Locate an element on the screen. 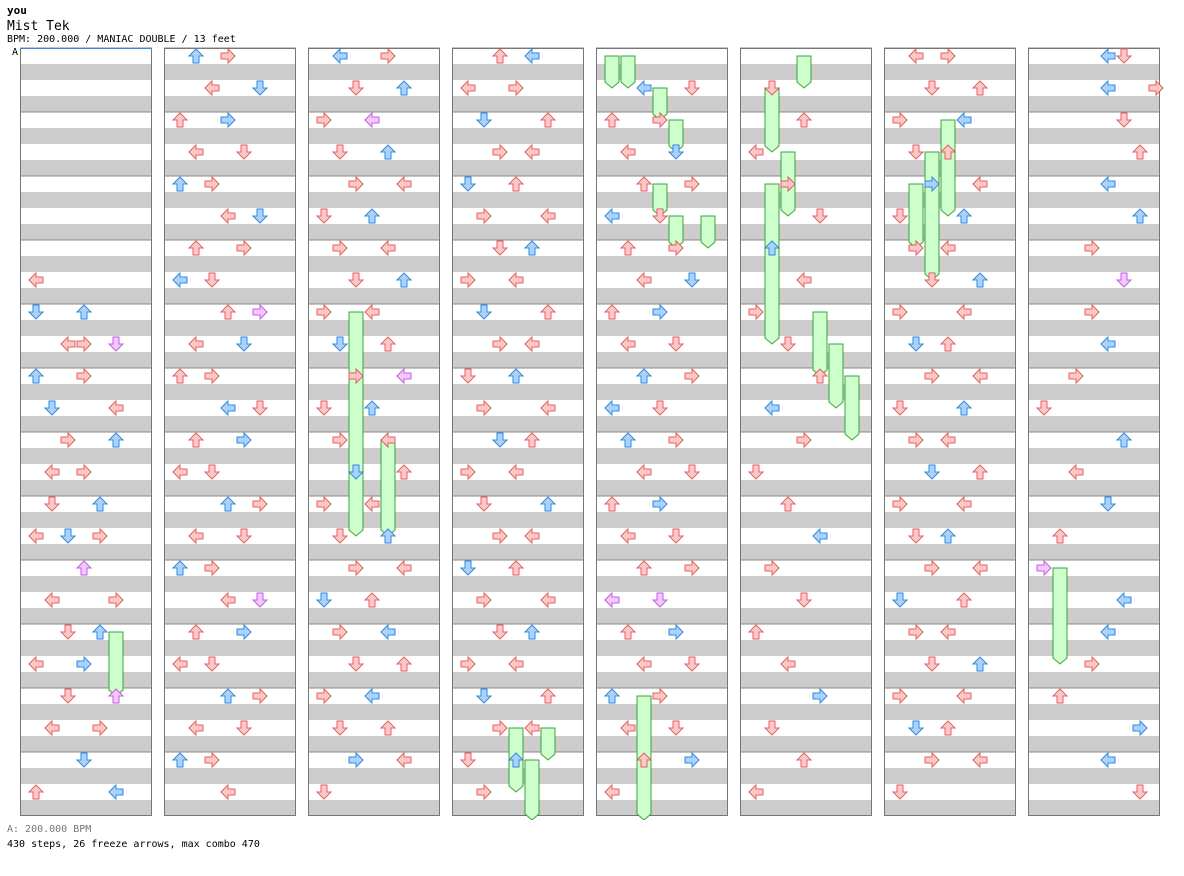 This screenshot has width=1184, height=876. bpm-marker: A is located at coordinates (15, 52).